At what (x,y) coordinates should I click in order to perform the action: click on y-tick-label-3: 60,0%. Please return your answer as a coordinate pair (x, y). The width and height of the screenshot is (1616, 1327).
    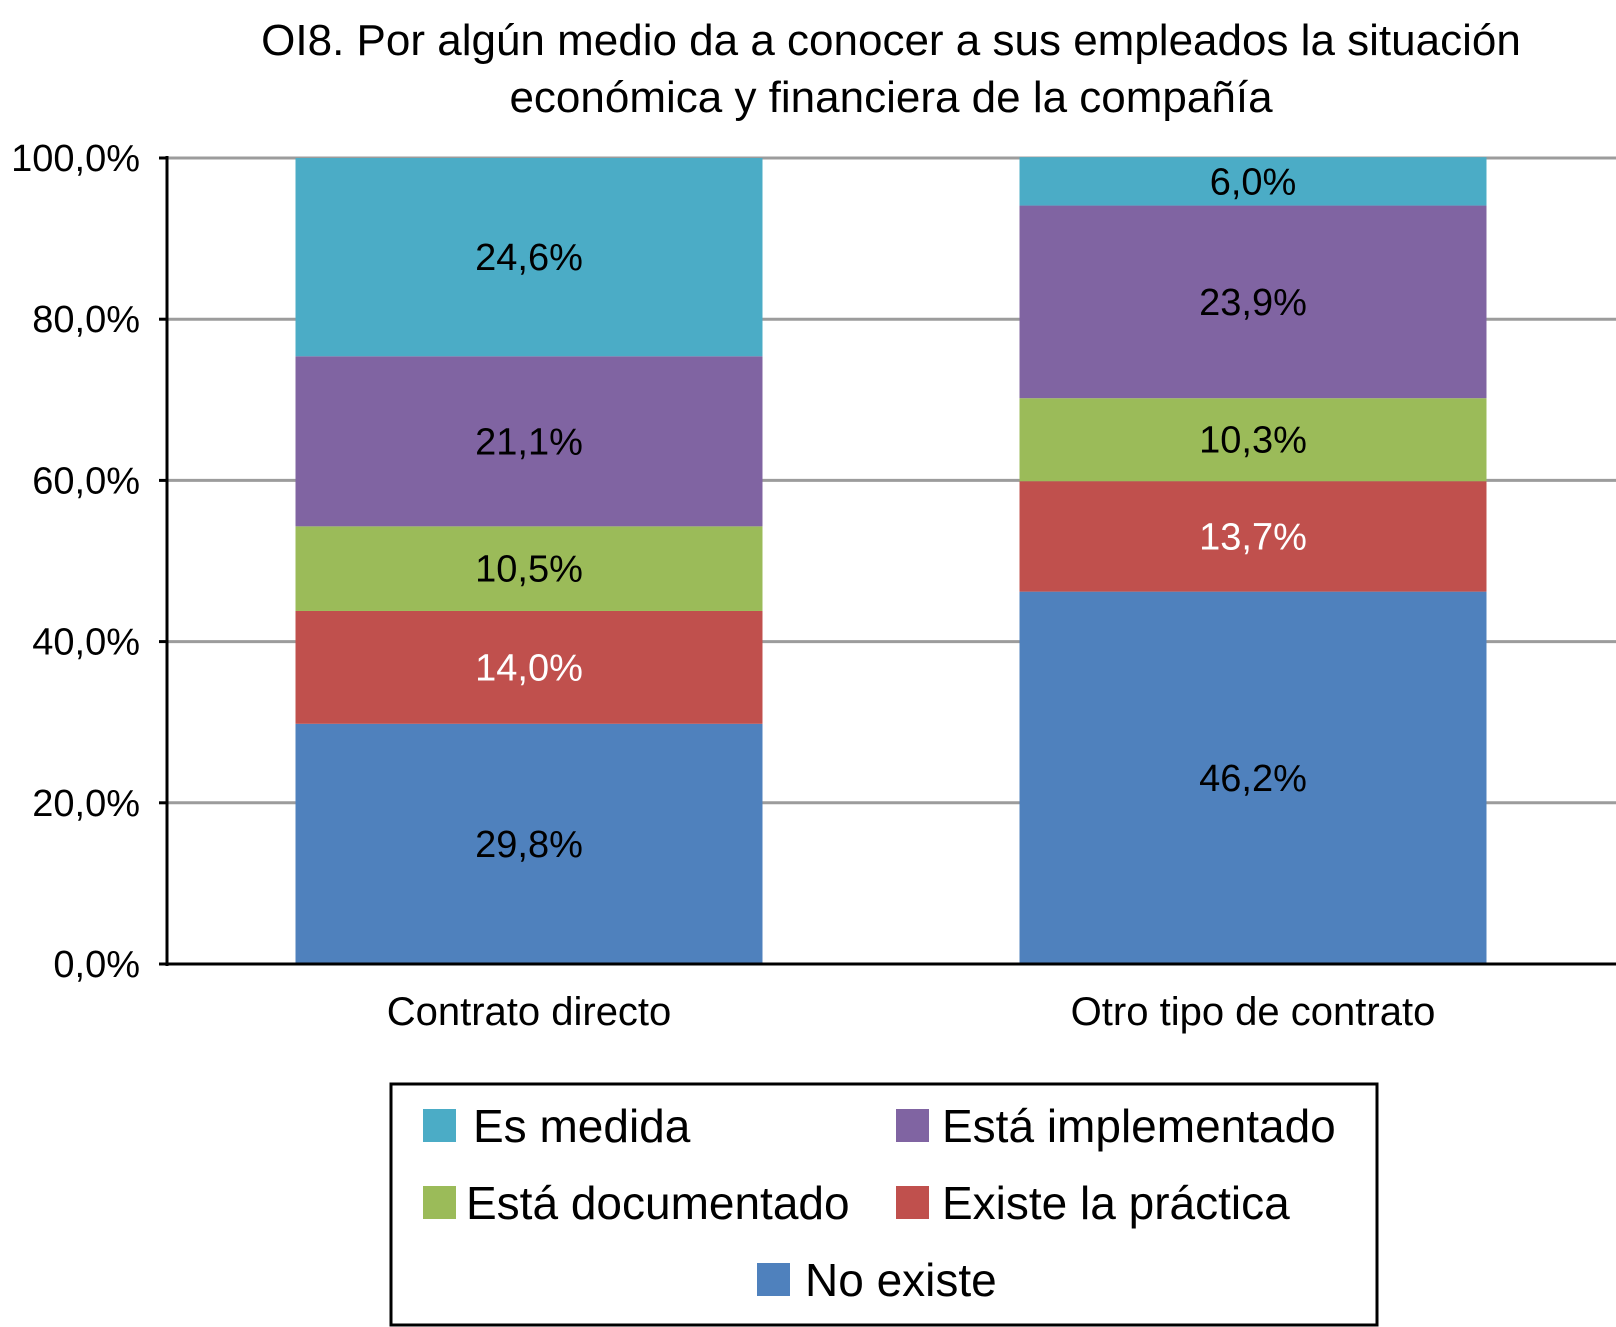
    Looking at the image, I should click on (86, 481).